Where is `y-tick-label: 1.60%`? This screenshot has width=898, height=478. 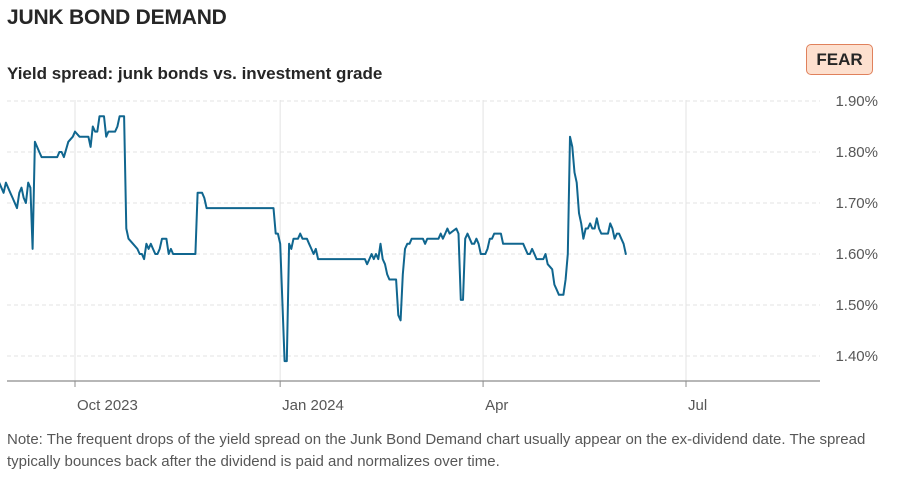 y-tick-label: 1.60% is located at coordinates (856, 254).